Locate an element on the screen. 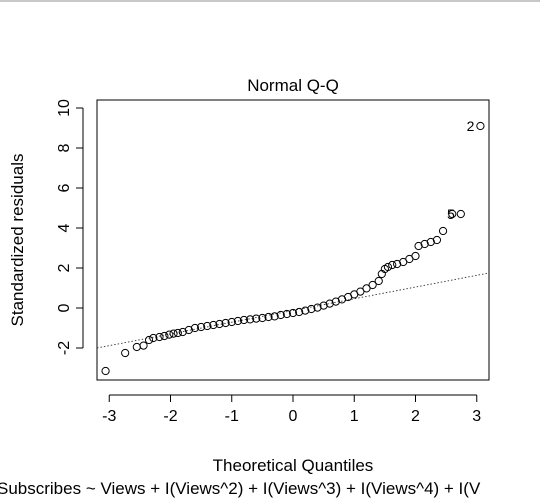 This screenshot has height=499, width=540. top-border is located at coordinates (270, 1).